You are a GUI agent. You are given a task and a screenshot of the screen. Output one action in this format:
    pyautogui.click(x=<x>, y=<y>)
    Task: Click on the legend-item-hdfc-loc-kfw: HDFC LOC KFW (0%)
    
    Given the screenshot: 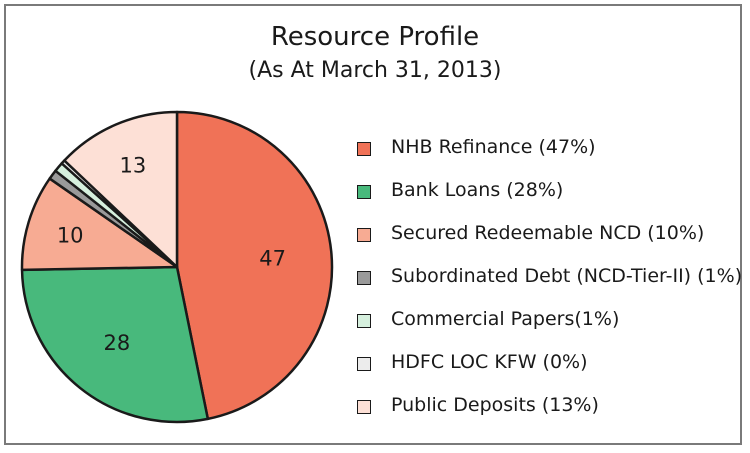 What is the action you would take?
    pyautogui.click(x=547, y=366)
    